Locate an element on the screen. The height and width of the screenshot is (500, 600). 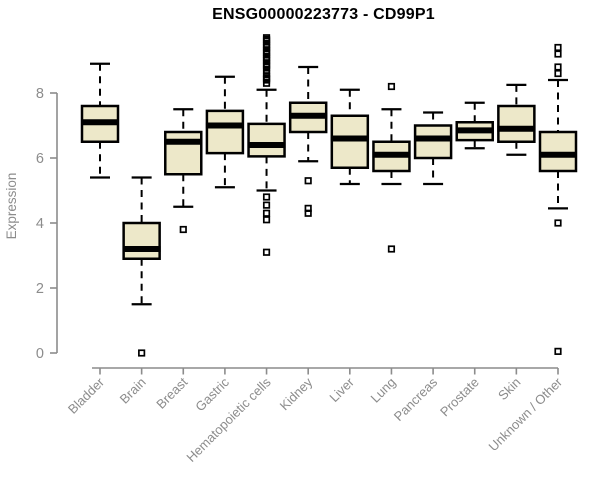
x-category-label: Unknown / Other is located at coordinates (526, 414).